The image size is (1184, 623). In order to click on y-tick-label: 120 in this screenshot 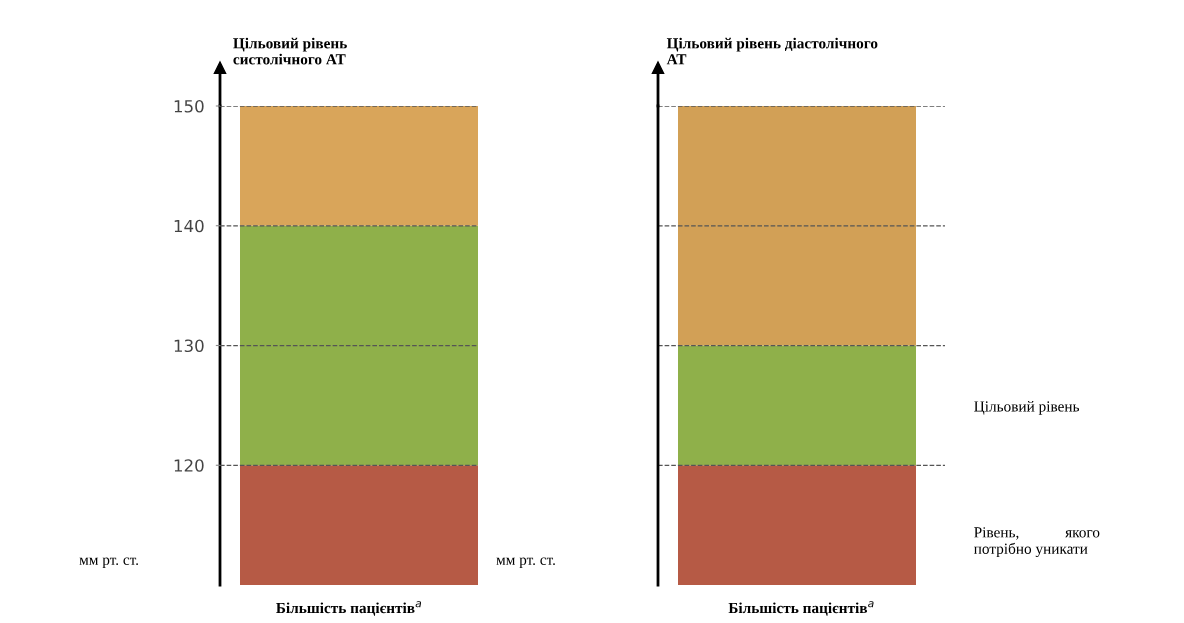, I will do `click(189, 465)`.